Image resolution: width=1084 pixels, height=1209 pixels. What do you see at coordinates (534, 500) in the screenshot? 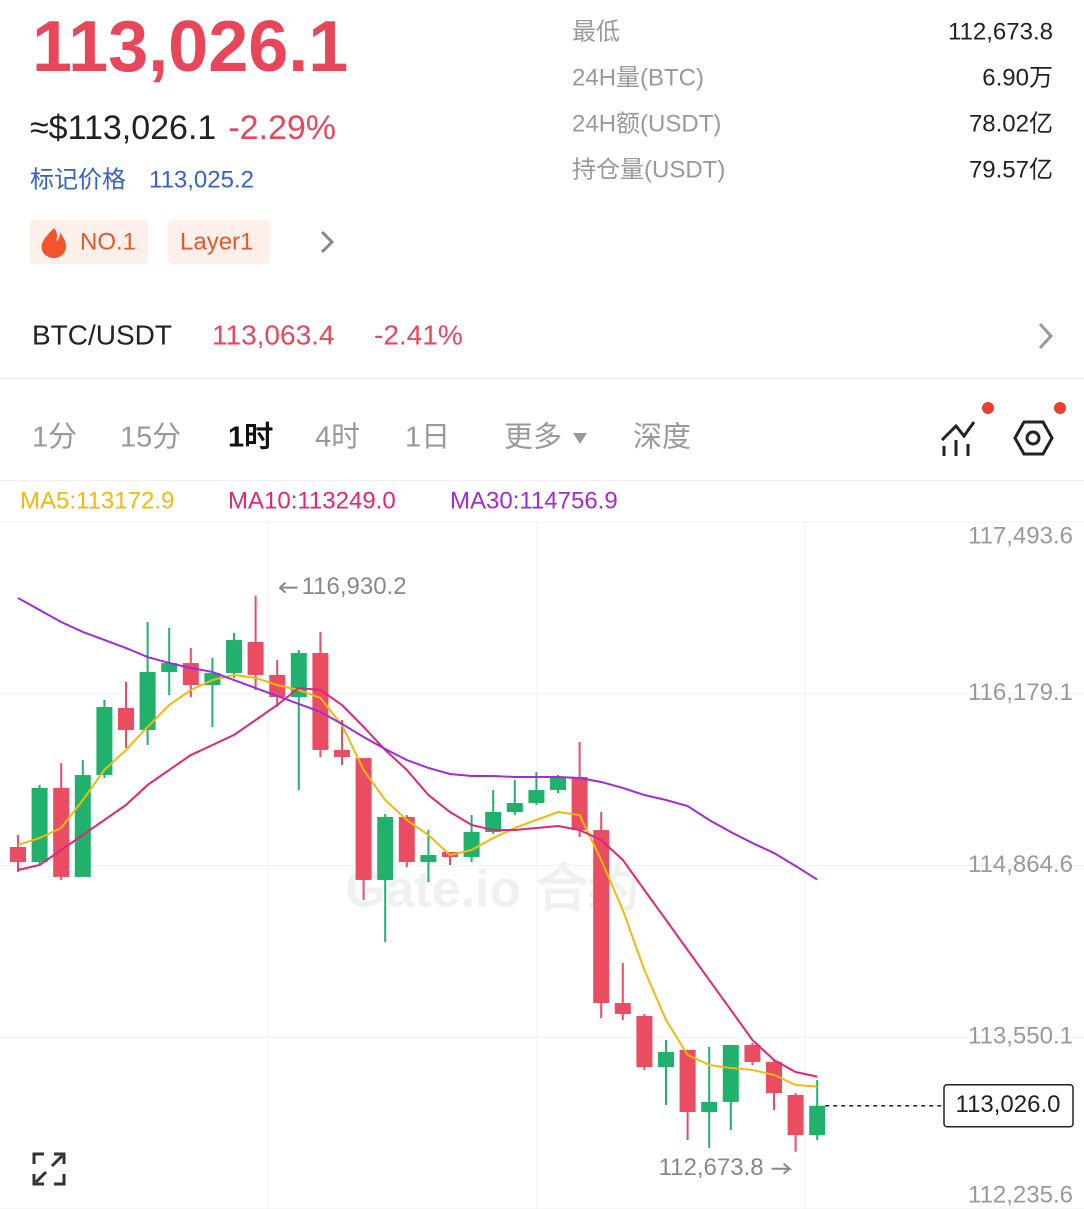
I see `legend-entry: MA30:114756.9` at bounding box center [534, 500].